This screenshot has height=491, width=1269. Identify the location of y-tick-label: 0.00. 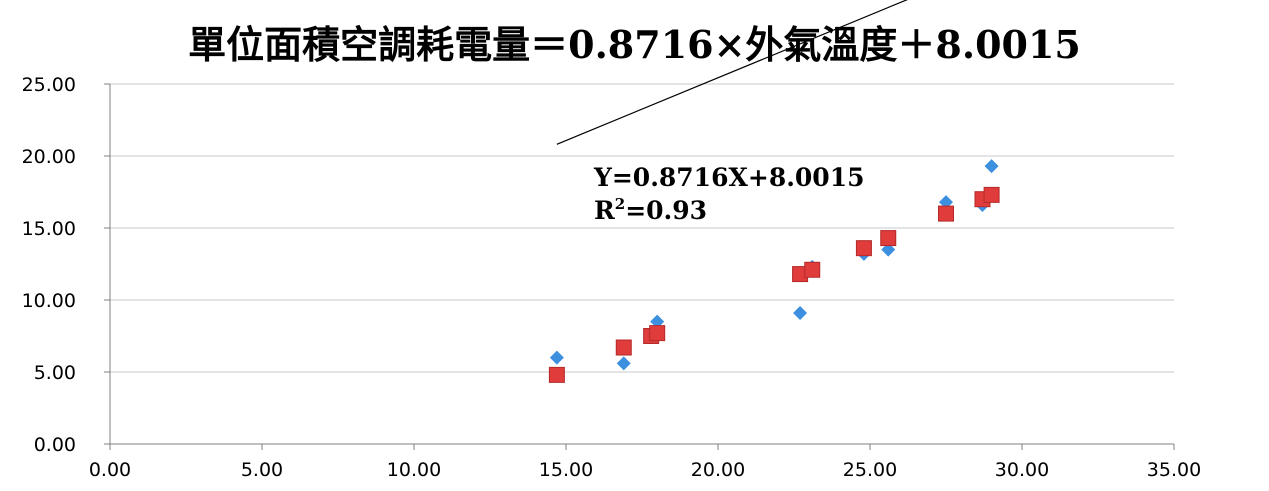
(55, 445).